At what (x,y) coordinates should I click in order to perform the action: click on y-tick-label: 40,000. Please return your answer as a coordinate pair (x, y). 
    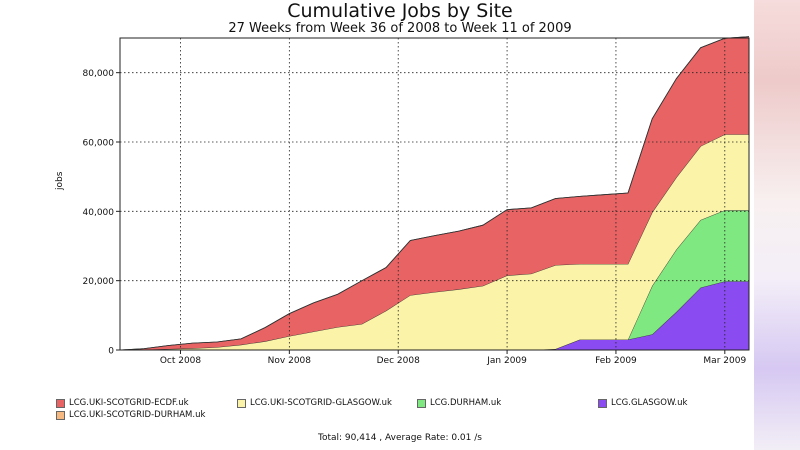
    Looking at the image, I should click on (99, 213).